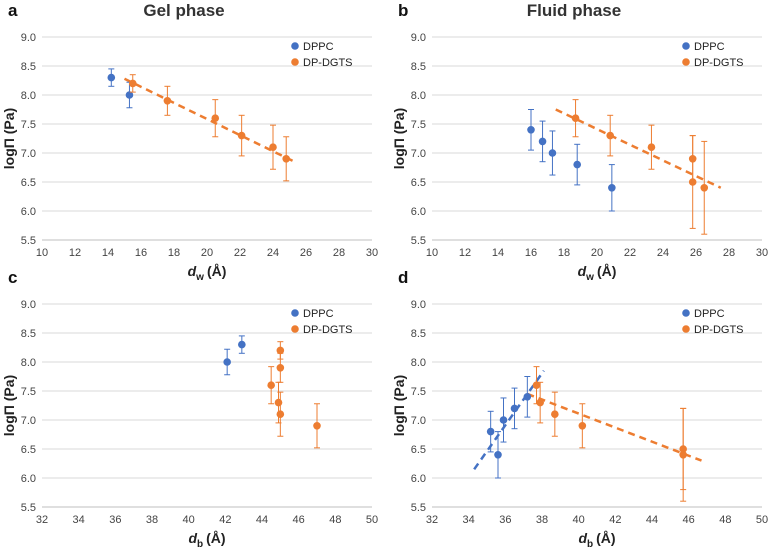 The width and height of the screenshot is (777, 552). What do you see at coordinates (189, 520) in the screenshot?
I see `x-tick-label: 40` at bounding box center [189, 520].